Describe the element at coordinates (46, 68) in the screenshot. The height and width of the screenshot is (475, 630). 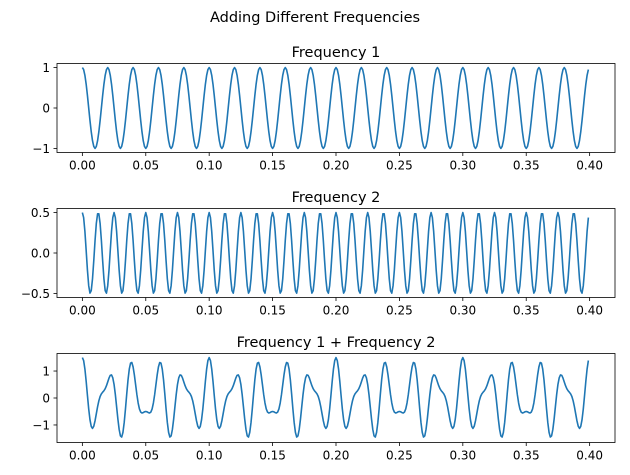
I see `subplot-1-ytick-label: 1` at that location.